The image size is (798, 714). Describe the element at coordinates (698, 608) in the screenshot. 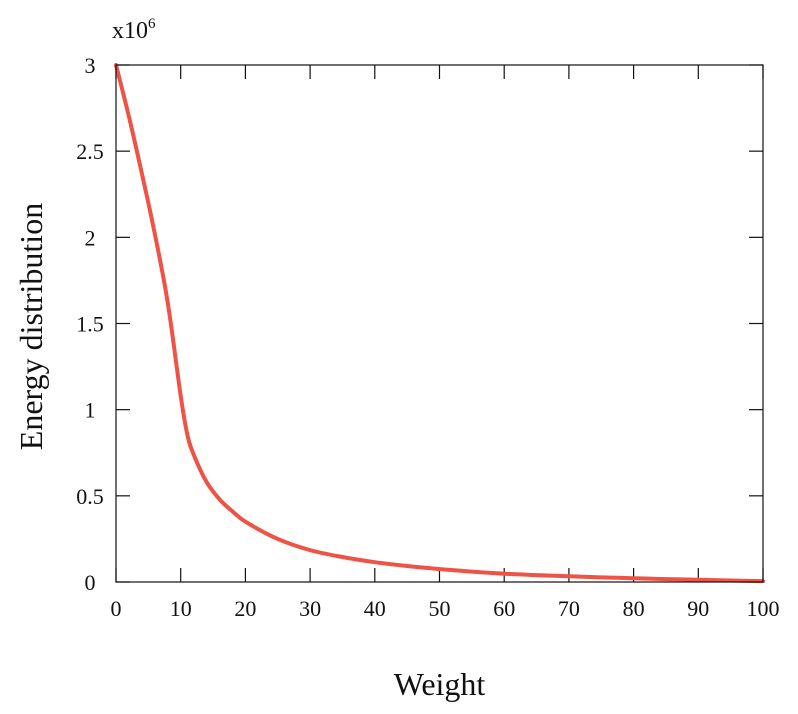

I see `x-tick-label: 90` at that location.